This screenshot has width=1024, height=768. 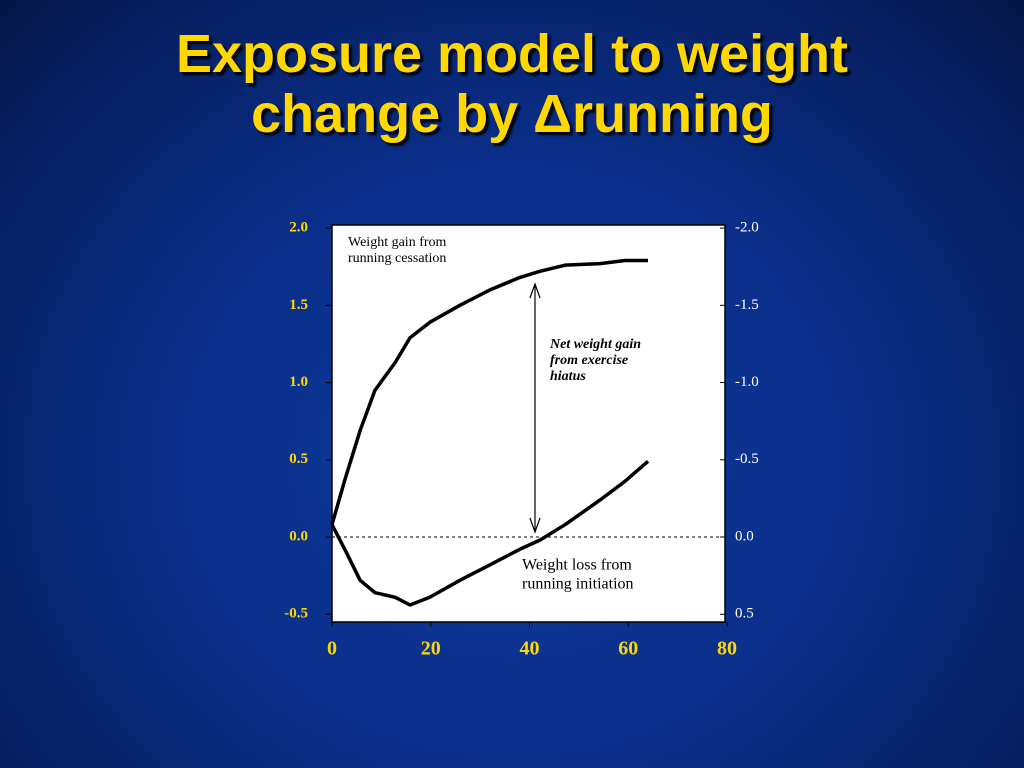 What do you see at coordinates (535, 408) in the screenshot?
I see `net-gain-arrow` at bounding box center [535, 408].